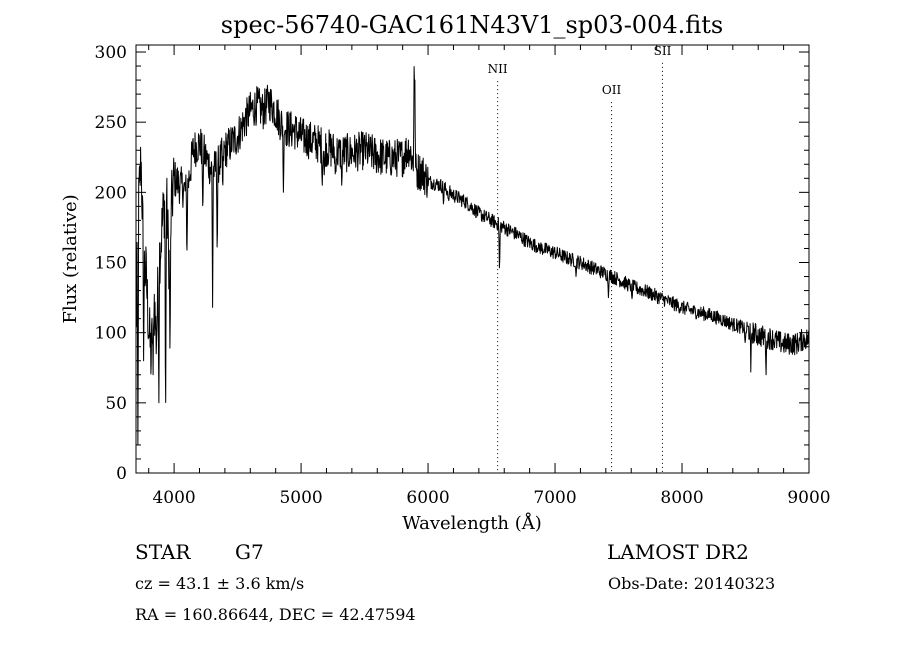 This screenshot has height=650, width=900. I want to click on x-tick-label: 4000, so click(173, 498).